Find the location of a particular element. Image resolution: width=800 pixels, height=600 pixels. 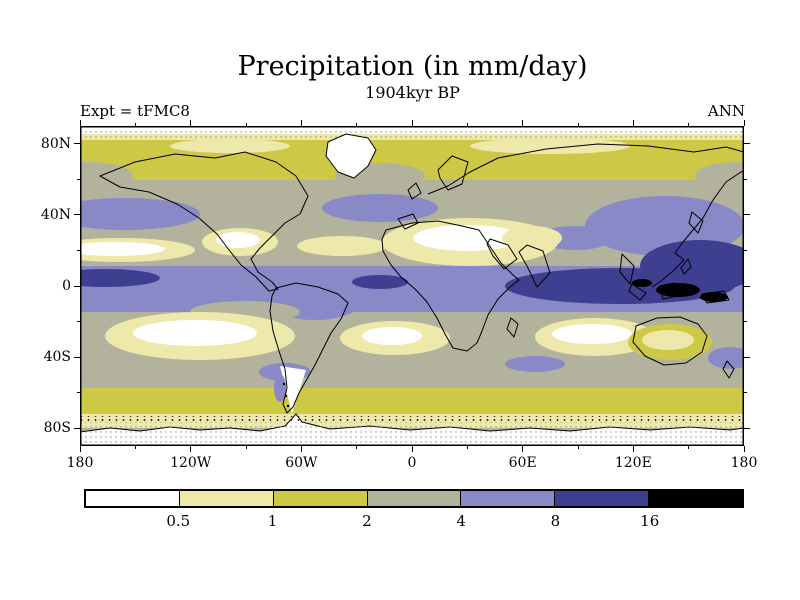

annotation-row: Expt = tFMC8 ANN is located at coordinates (412, 111).